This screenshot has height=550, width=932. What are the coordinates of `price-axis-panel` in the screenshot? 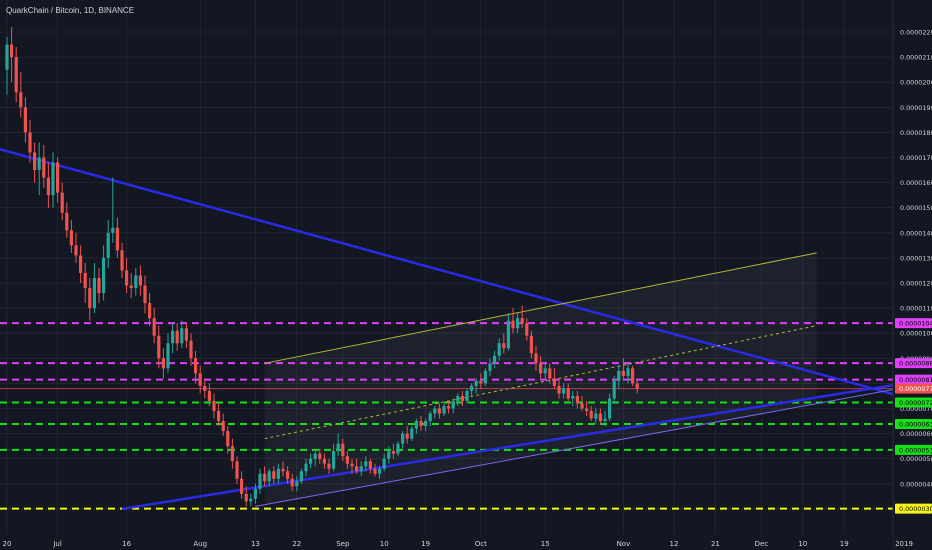 It's located at (912, 275).